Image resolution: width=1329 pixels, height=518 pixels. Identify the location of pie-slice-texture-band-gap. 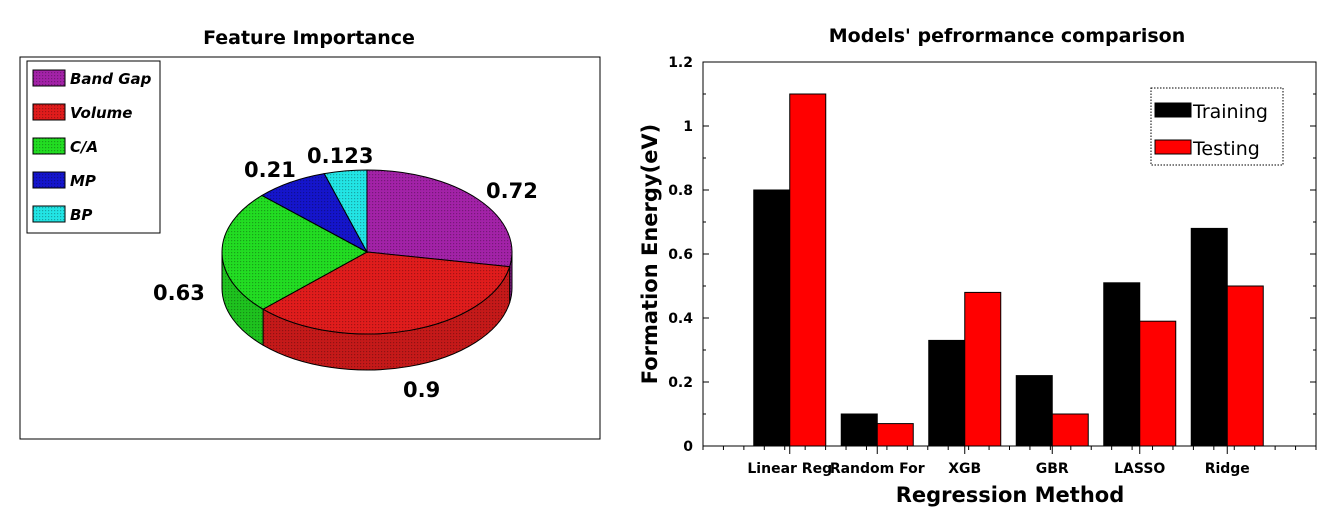
(439, 218).